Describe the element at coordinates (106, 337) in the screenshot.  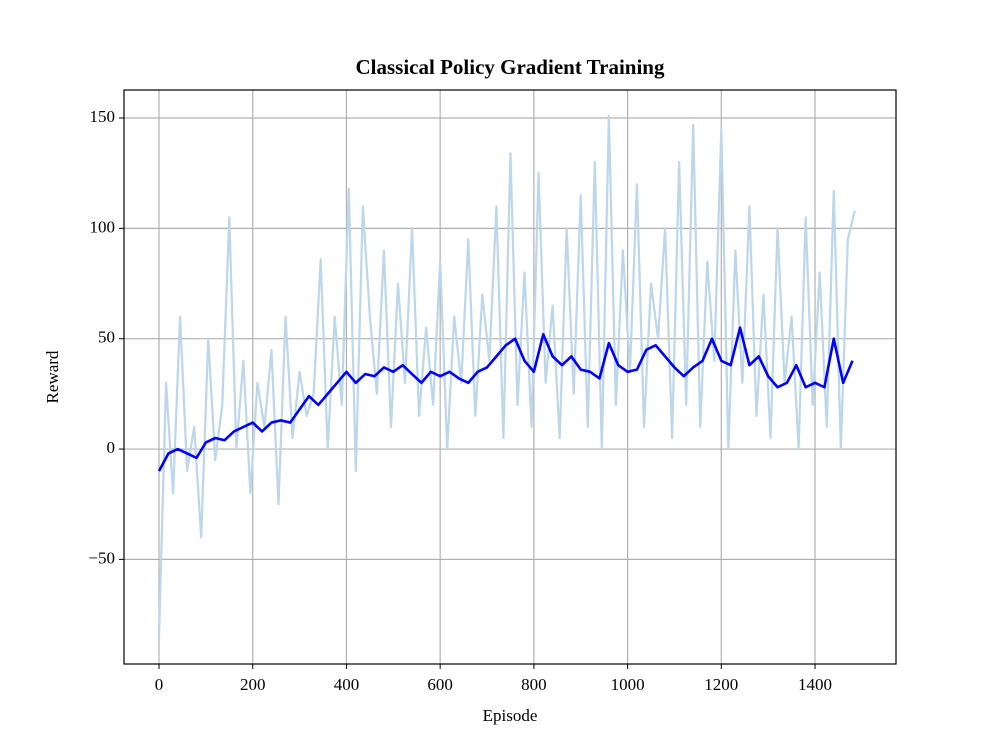
I see `y-tick-label: 50` at that location.